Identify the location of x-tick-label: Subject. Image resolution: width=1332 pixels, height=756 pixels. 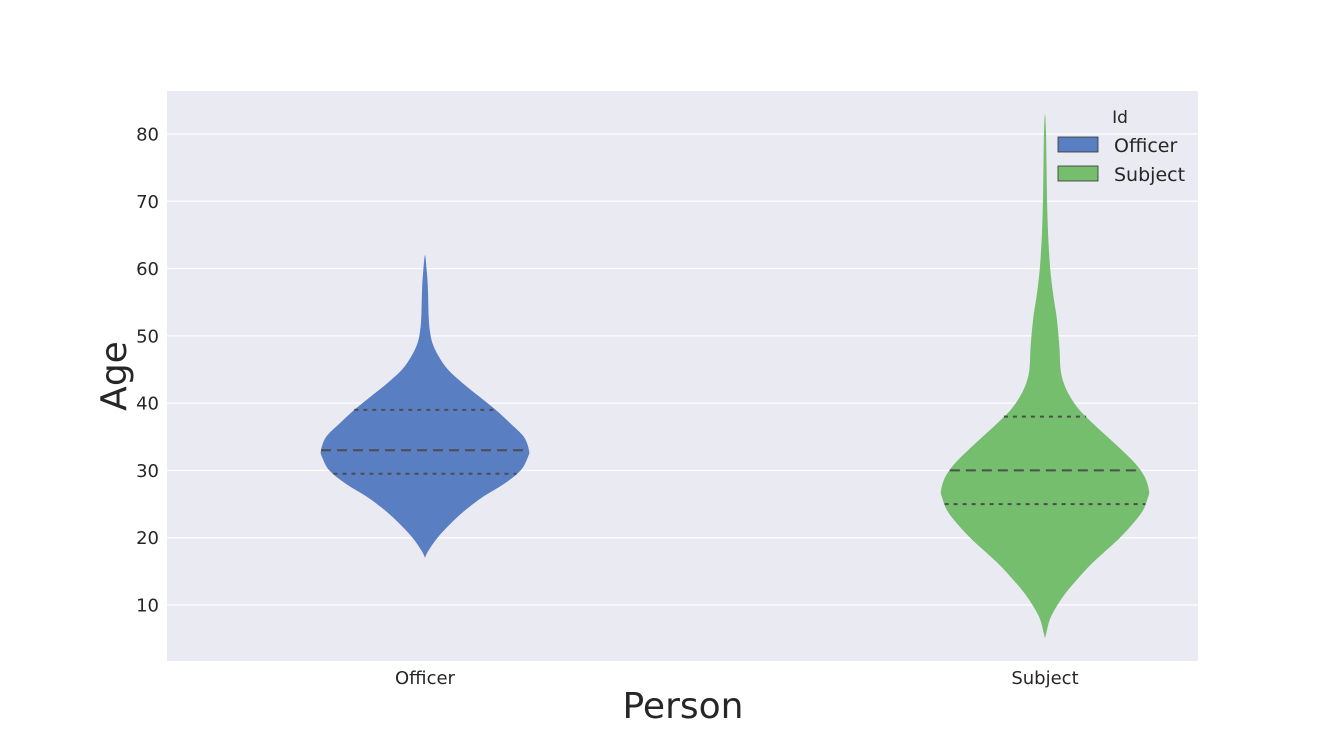
(1044, 678).